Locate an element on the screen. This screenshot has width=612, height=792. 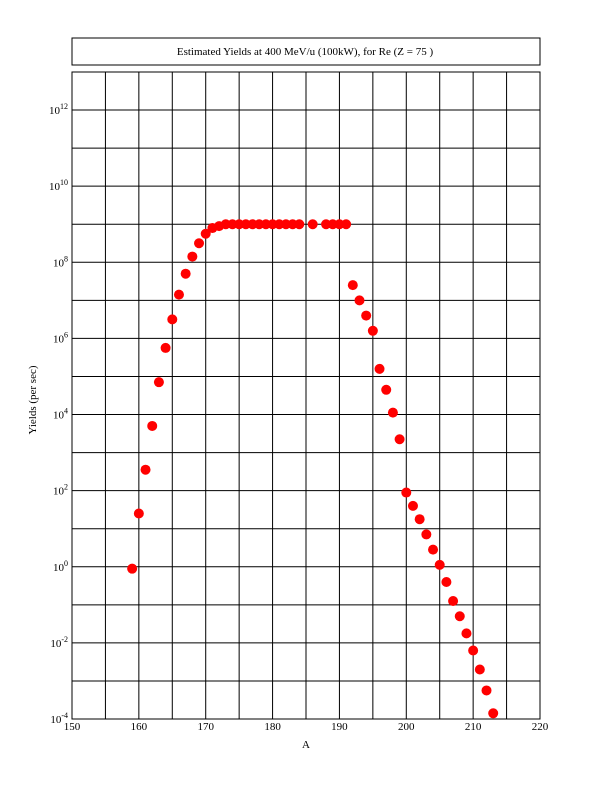
y-axis-ticks: 10⁻⁴ 10⁻² 10⁰ 10² 10⁴ 10⁶ 10⁸ 10¹⁰ 10¹² is located at coordinates (58, 414).